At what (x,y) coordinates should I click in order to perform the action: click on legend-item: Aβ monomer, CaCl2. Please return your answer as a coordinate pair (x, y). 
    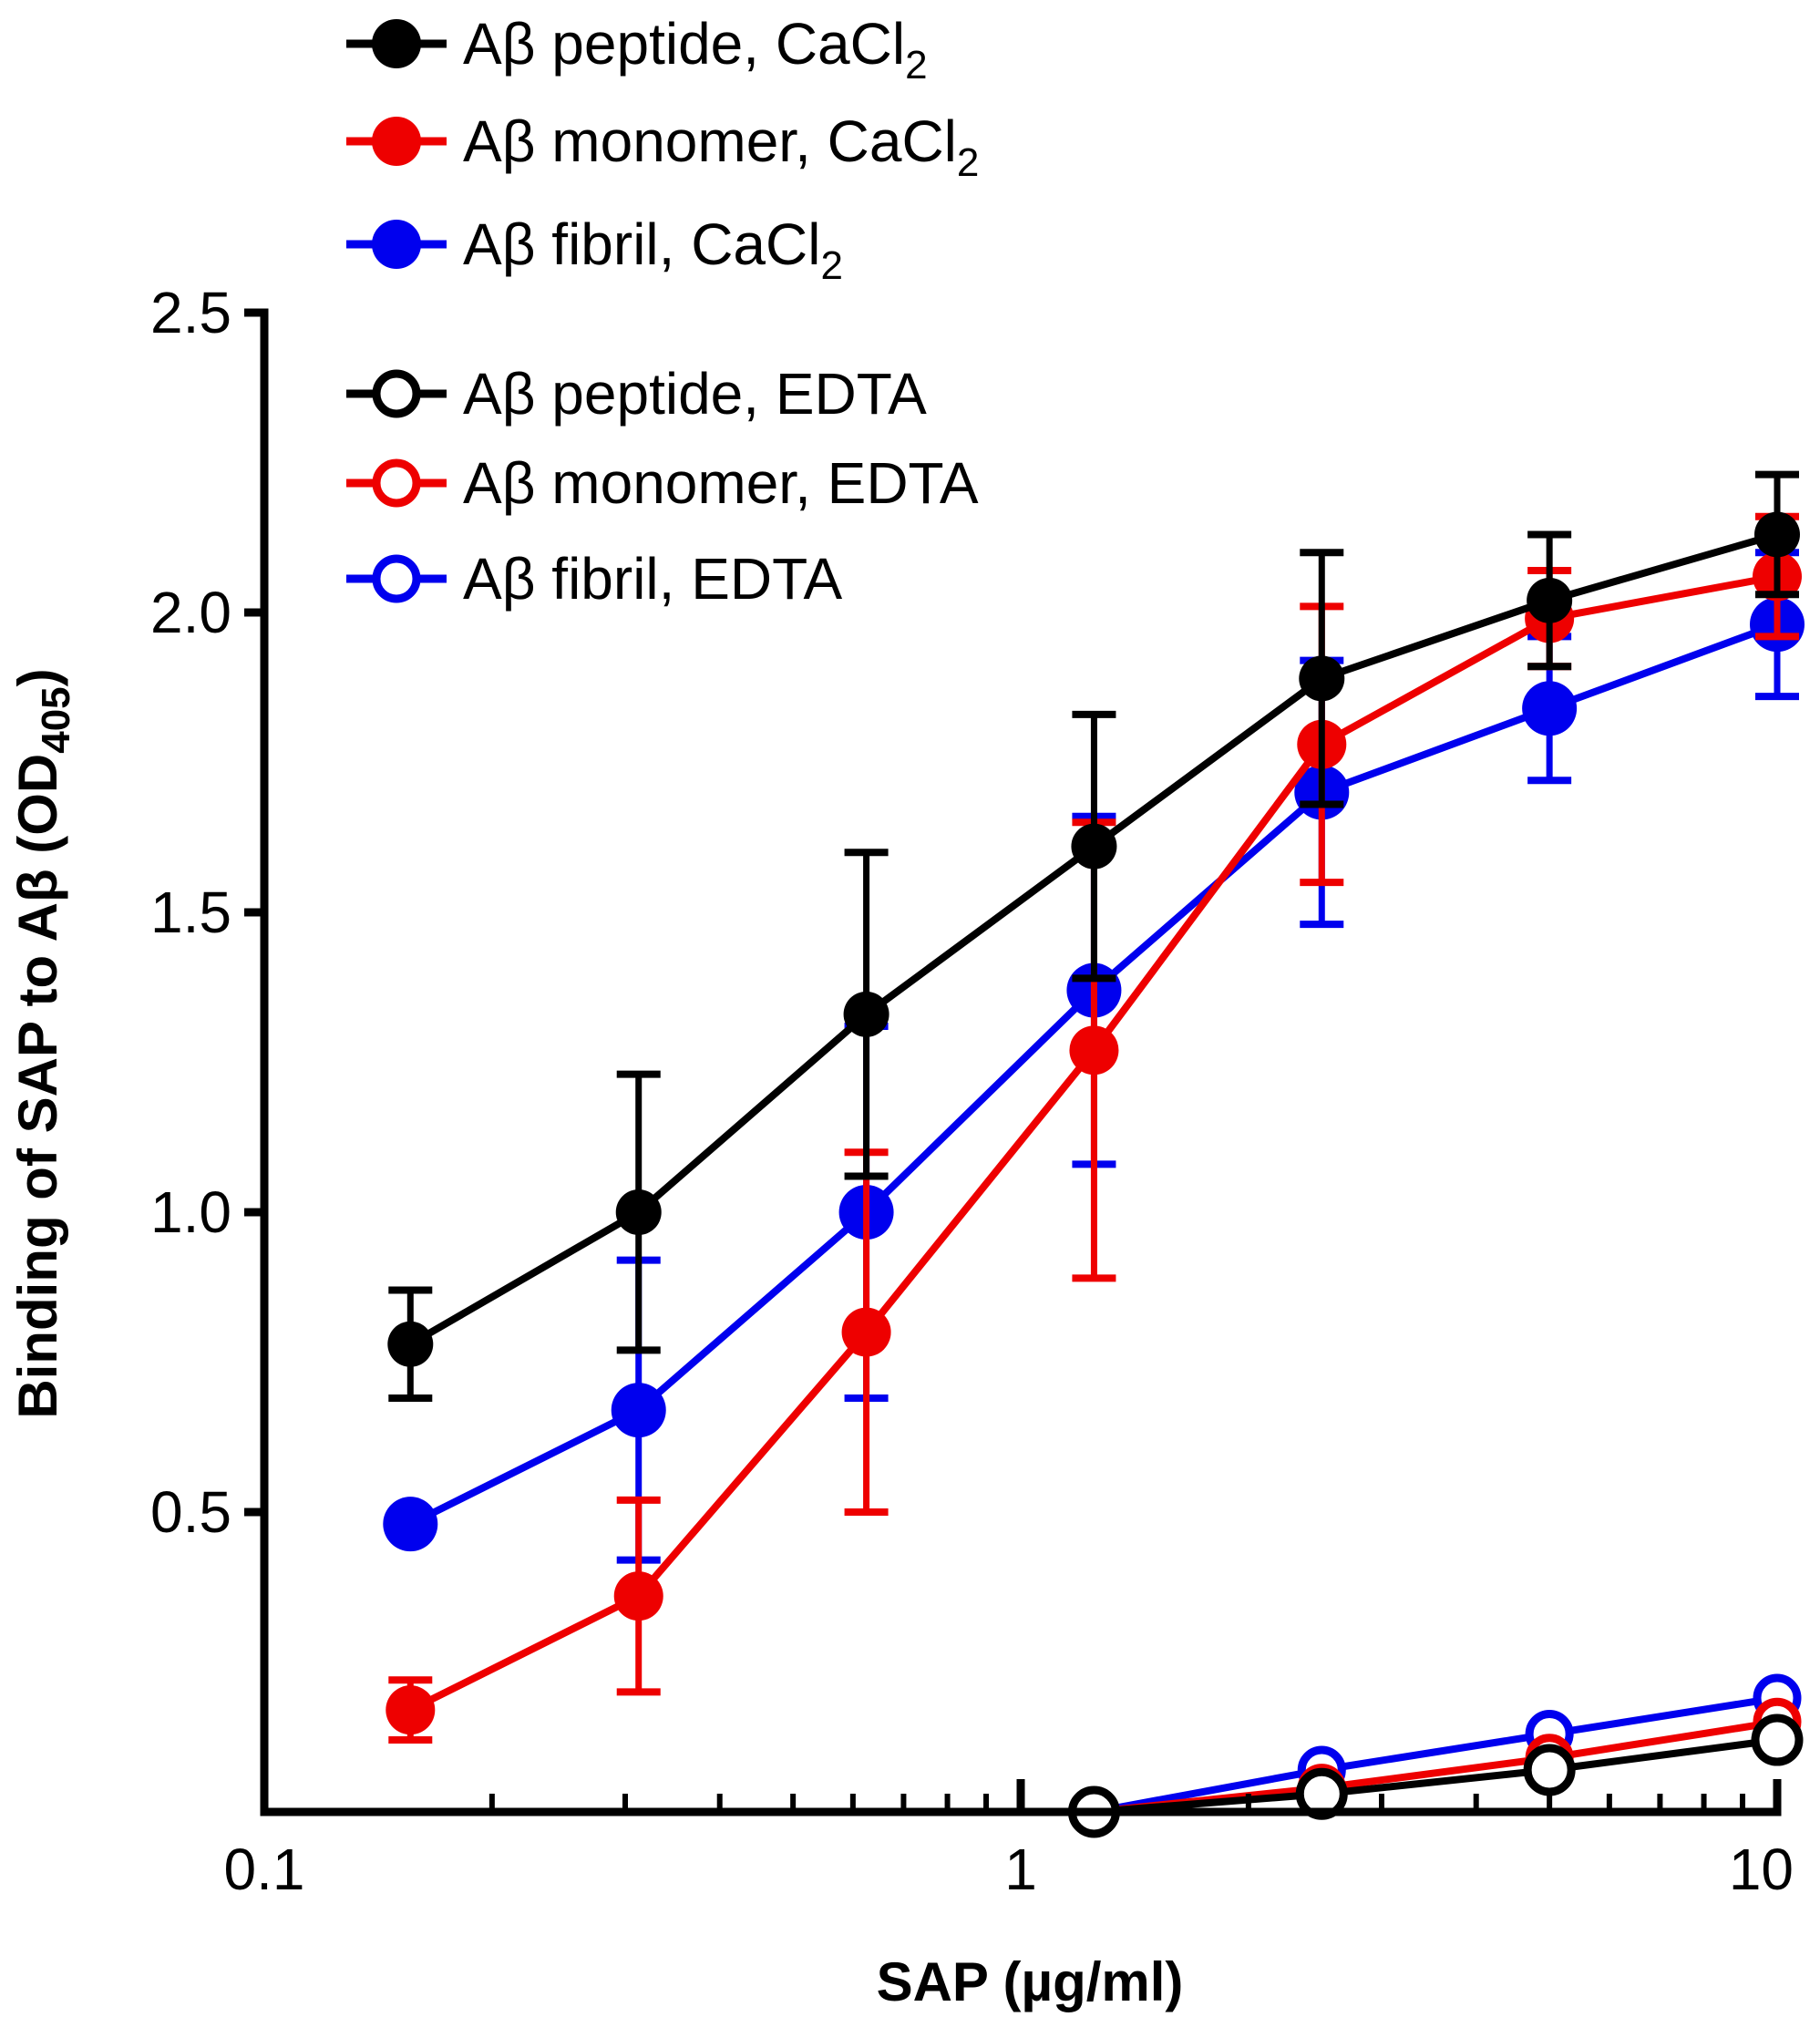
    Looking at the image, I should click on (663, 146).